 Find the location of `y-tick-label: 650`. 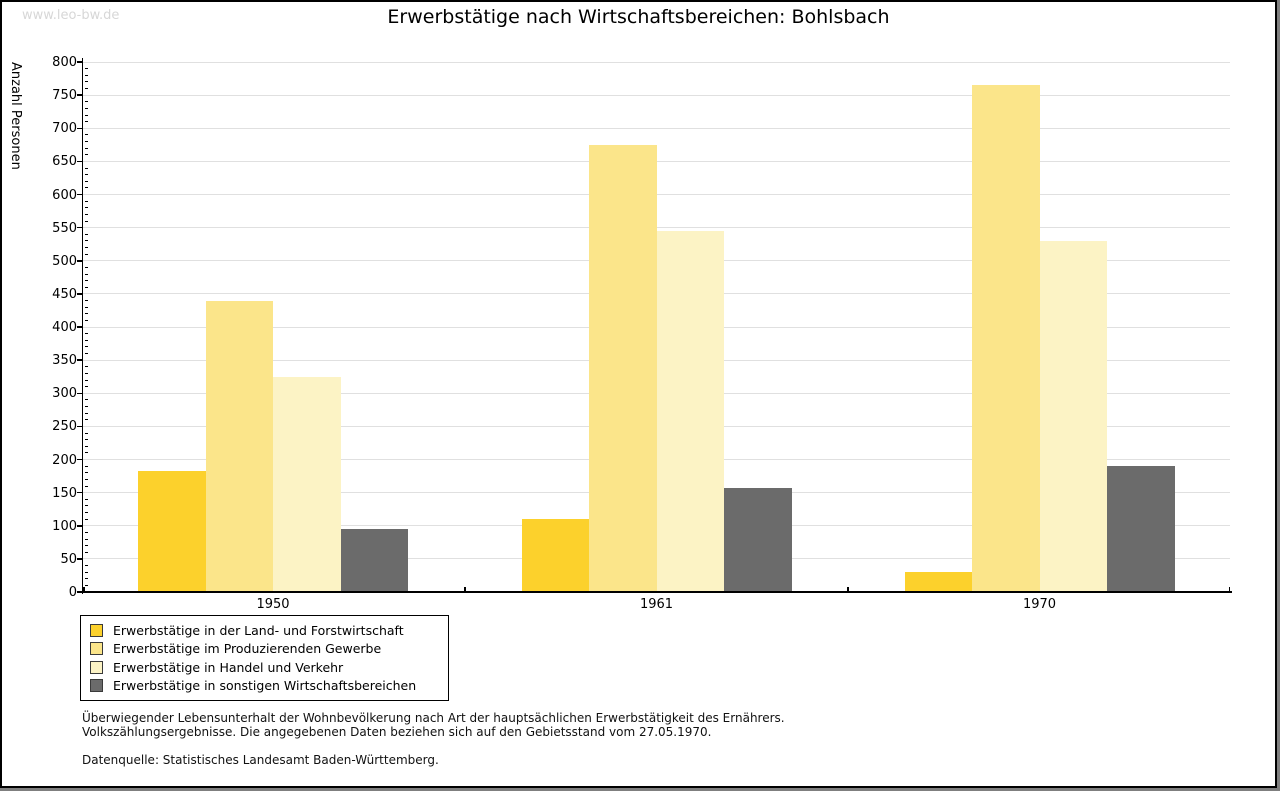

y-tick-label: 650 is located at coordinates (64, 162).